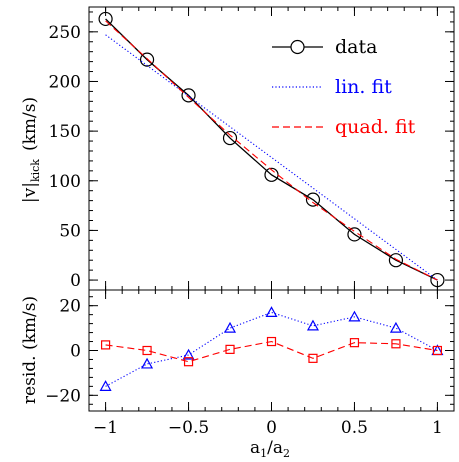 Image resolution: width=459 pixels, height=462 pixels. Describe the element at coordinates (188, 428) in the screenshot. I see `x-tick-label: −0.5` at that location.